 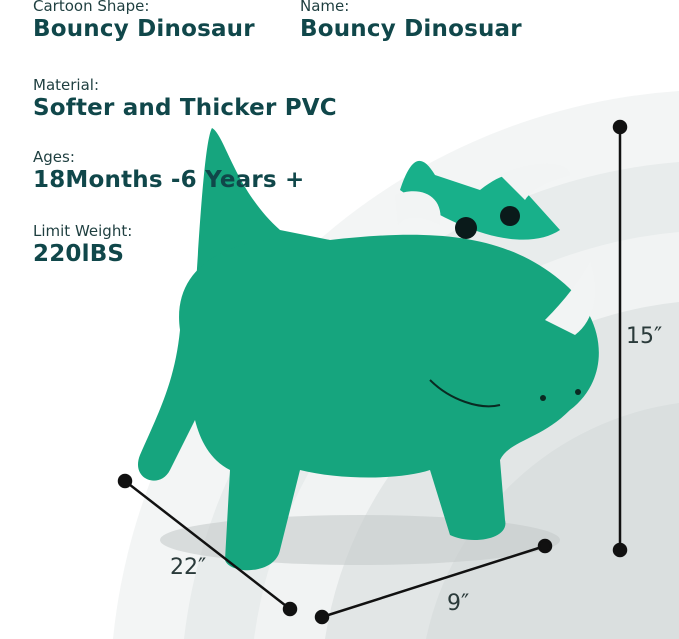 I want to click on spec-value: Bouncy Dinosaur, so click(x=144, y=29).